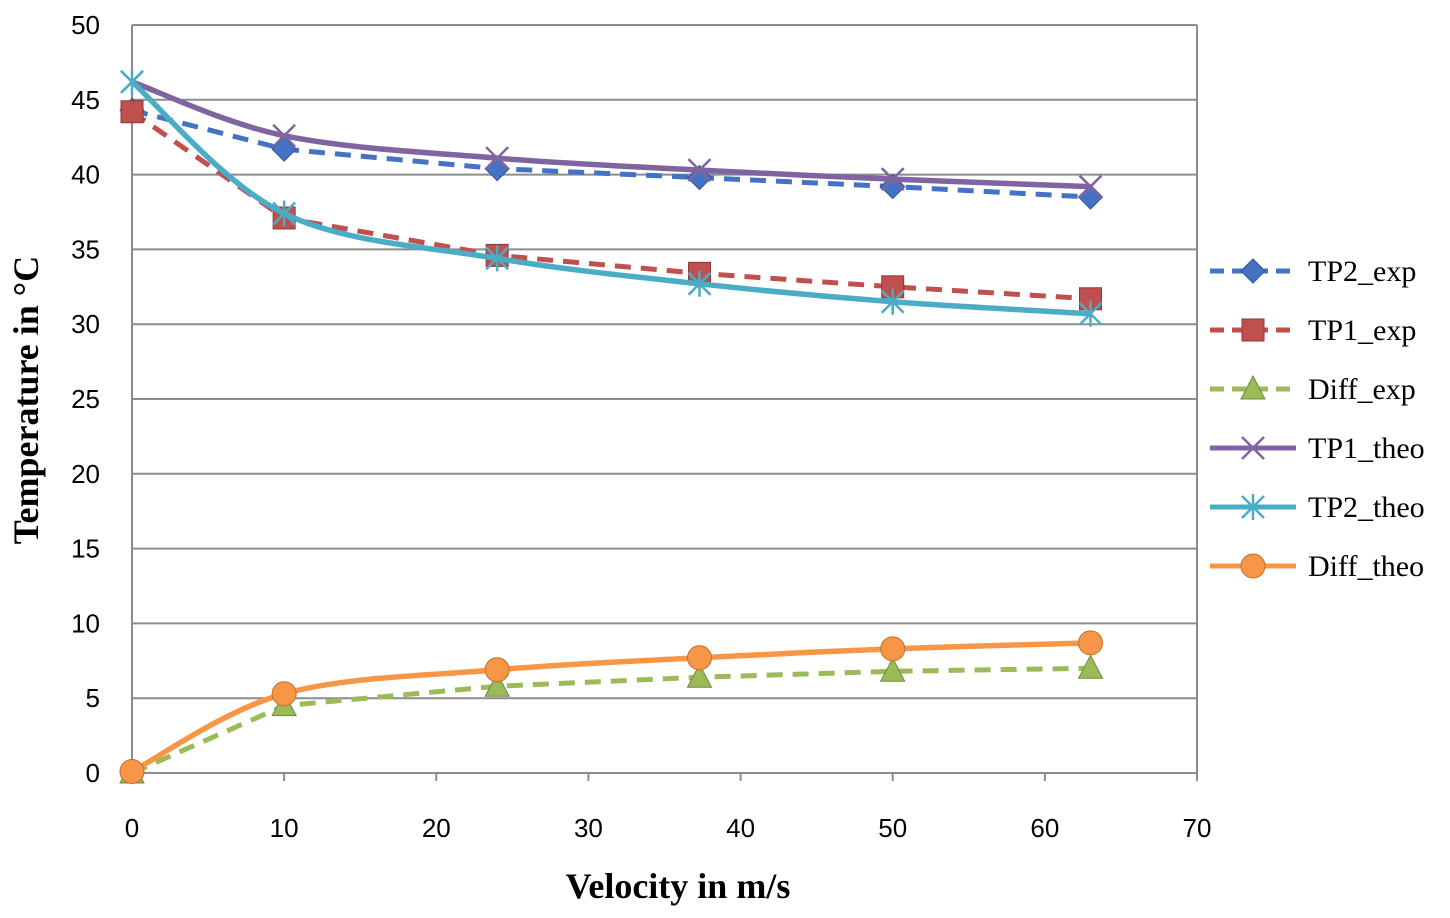  I want to click on y-tick-label: 40, so click(85, 175).